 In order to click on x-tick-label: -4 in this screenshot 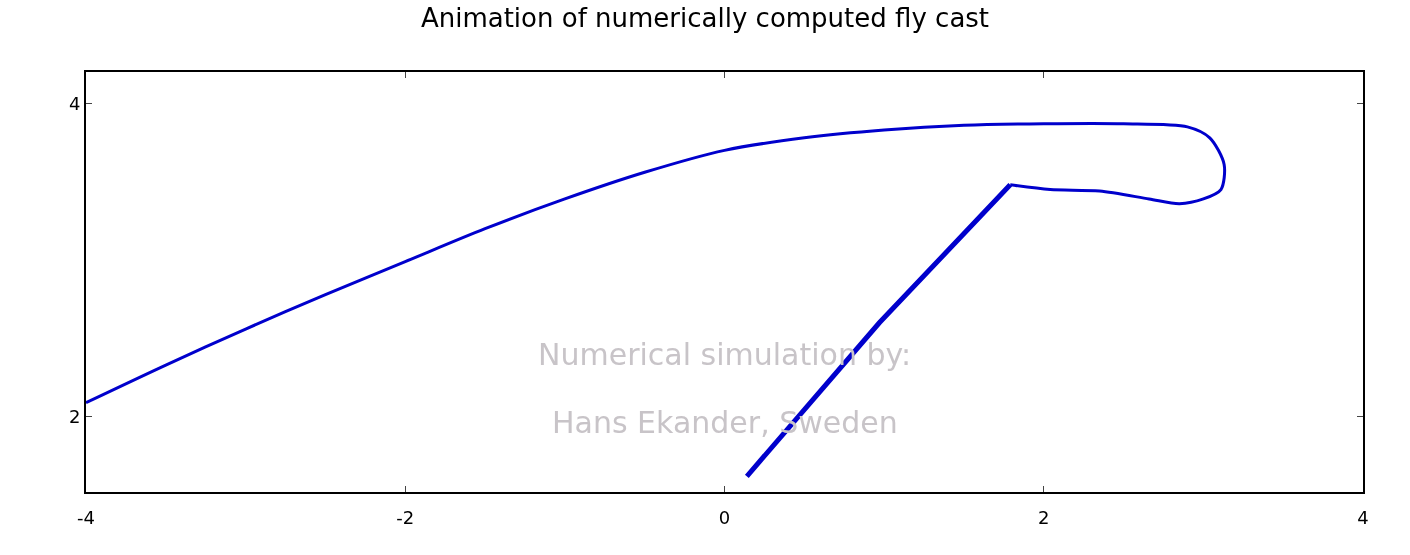, I will do `click(86, 517)`.